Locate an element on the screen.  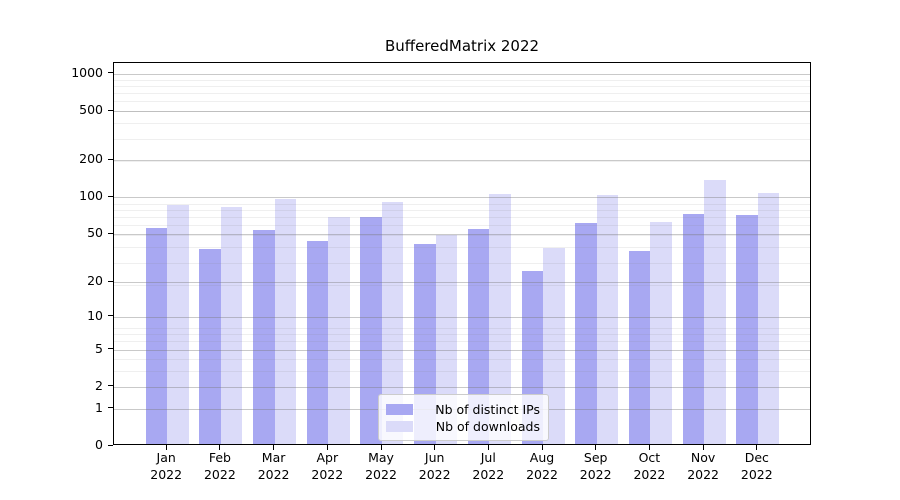
bar-downloads-mar is located at coordinates (285, 321).